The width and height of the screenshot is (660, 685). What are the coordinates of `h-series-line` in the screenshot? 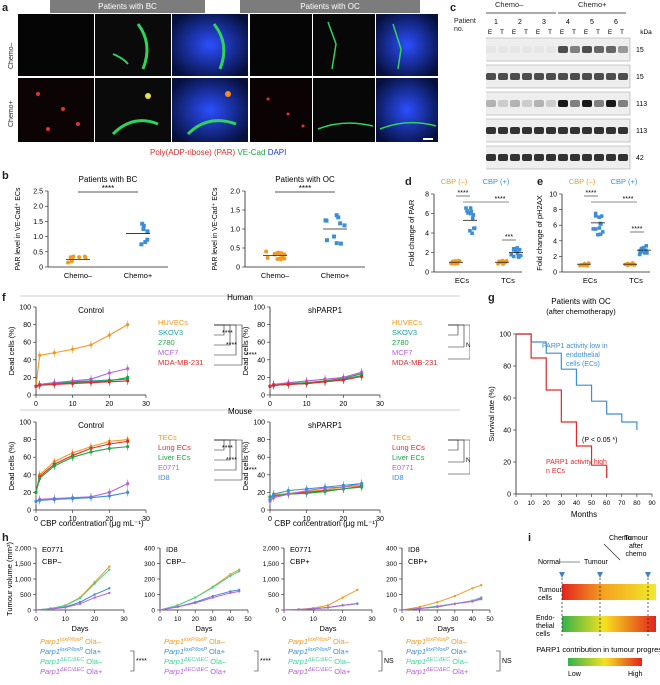 It's located at (199, 590).